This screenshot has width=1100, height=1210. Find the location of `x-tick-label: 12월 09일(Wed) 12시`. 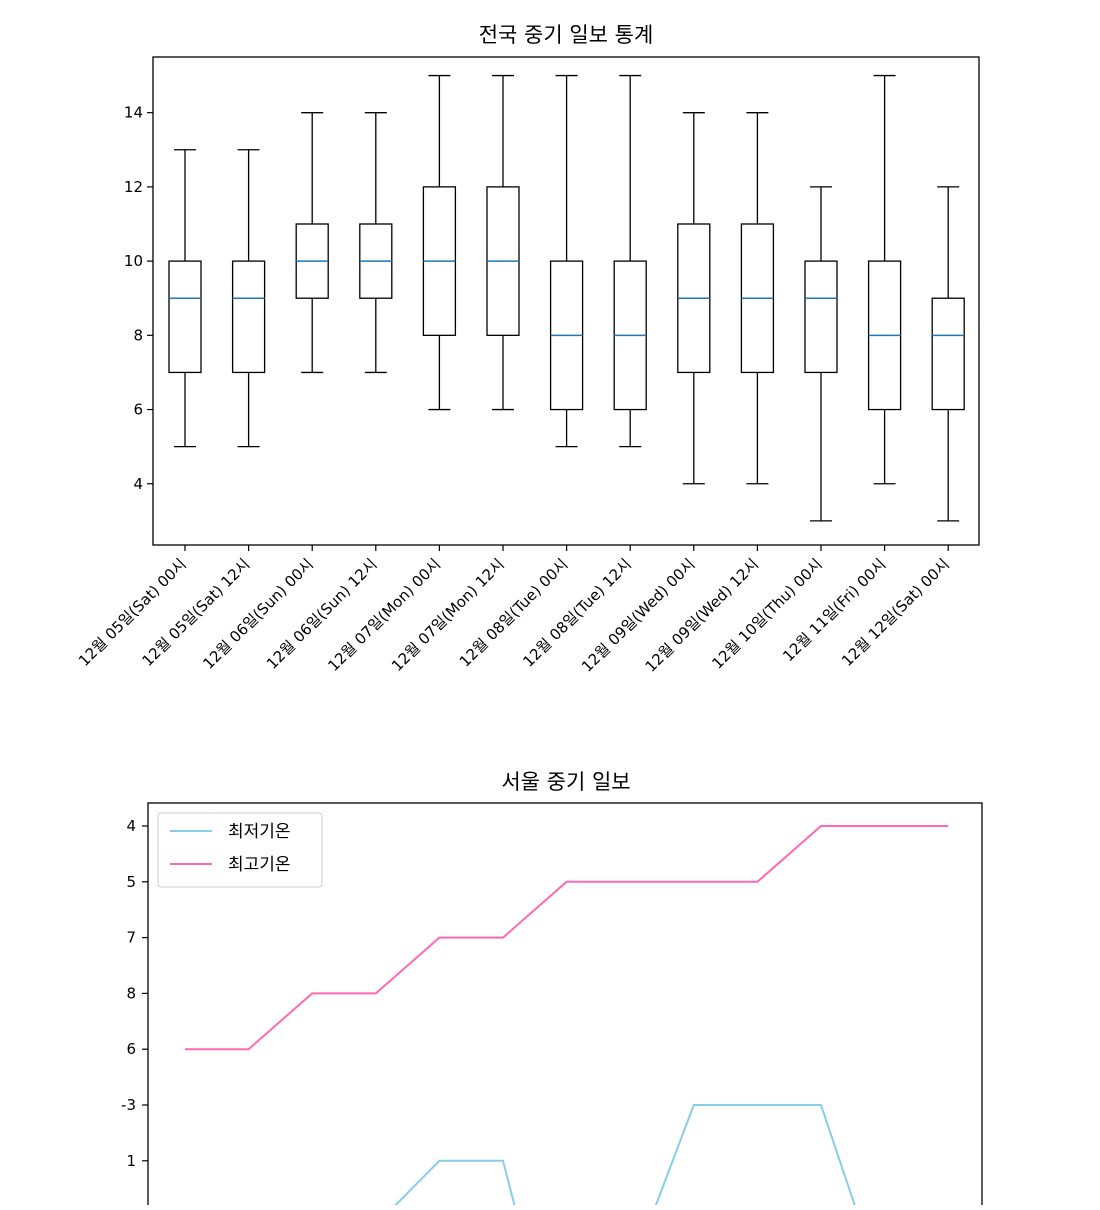

x-tick-label: 12월 09일(Wed) 12시 is located at coordinates (702, 615).